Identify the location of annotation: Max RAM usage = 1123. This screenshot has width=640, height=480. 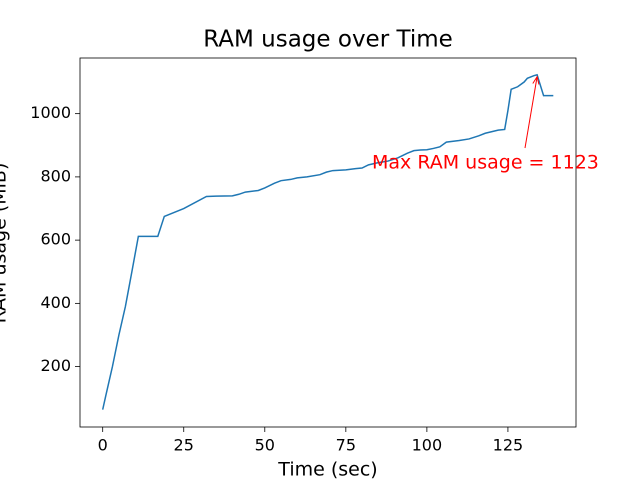
(485, 163).